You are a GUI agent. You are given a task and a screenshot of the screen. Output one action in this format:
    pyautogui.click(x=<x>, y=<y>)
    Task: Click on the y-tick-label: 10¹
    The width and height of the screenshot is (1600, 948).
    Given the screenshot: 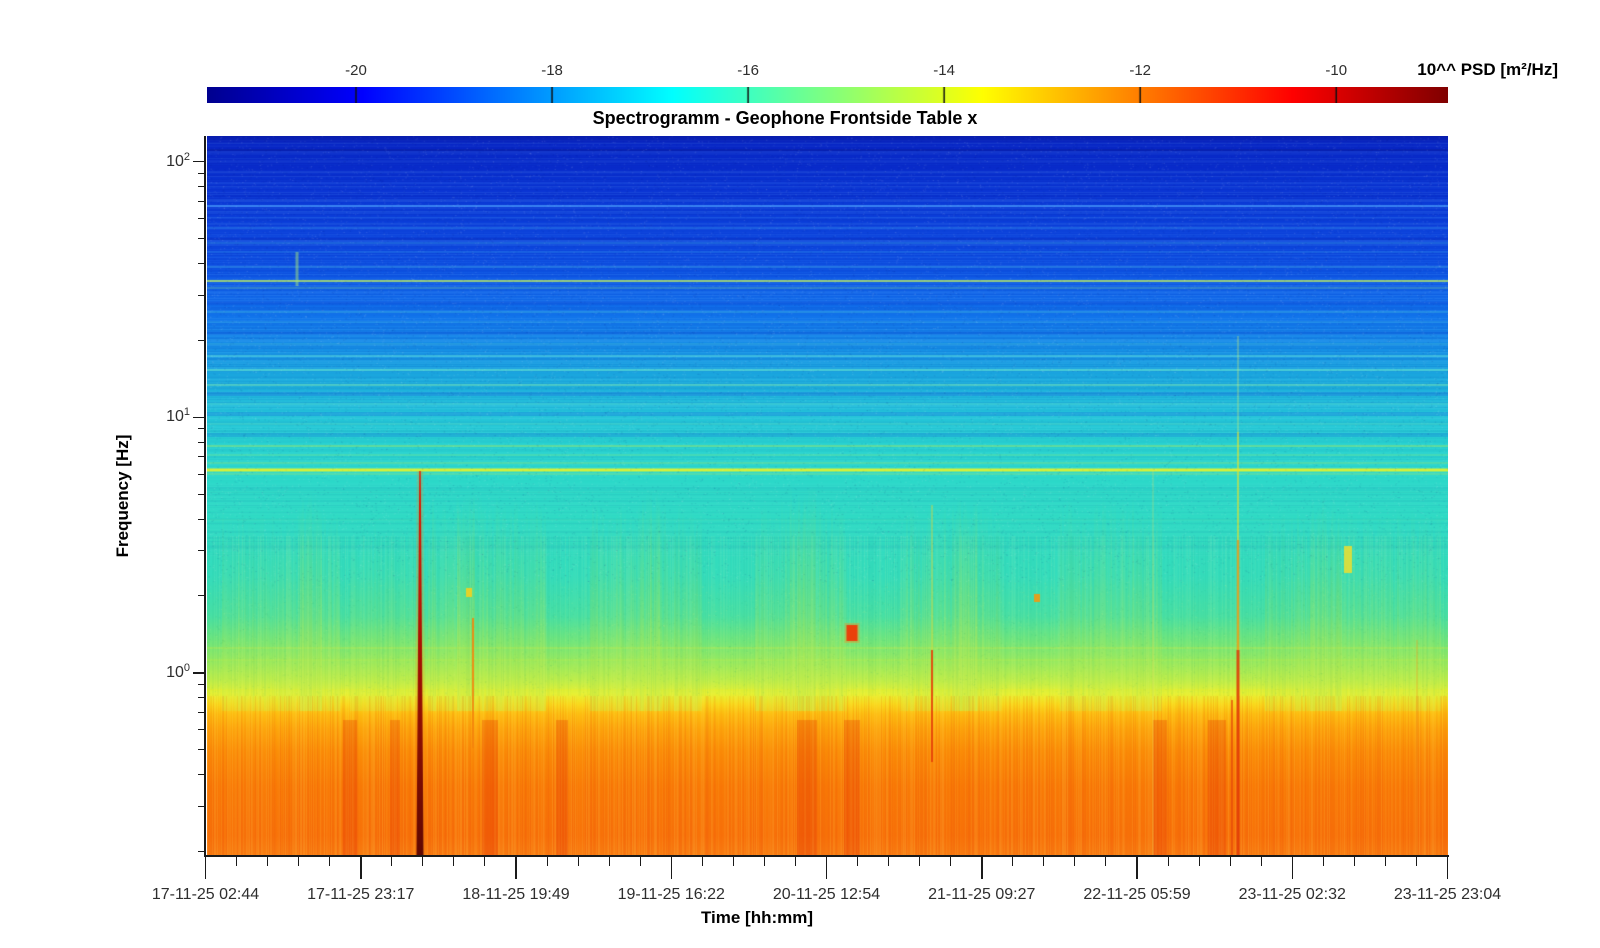 What is the action you would take?
    pyautogui.click(x=178, y=416)
    